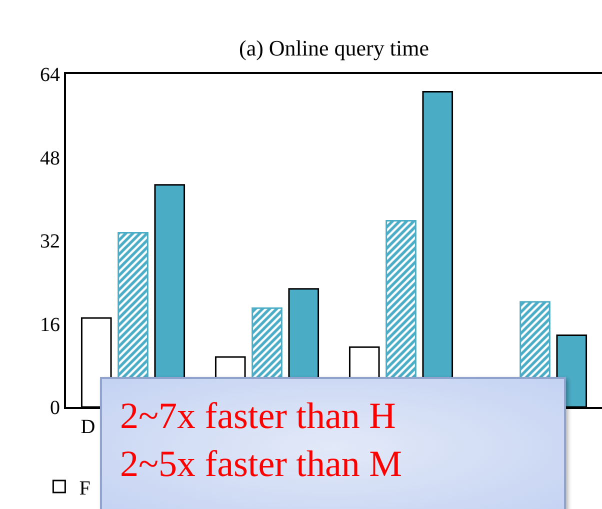  I want to click on y-tick-label: 48, so click(50, 158).